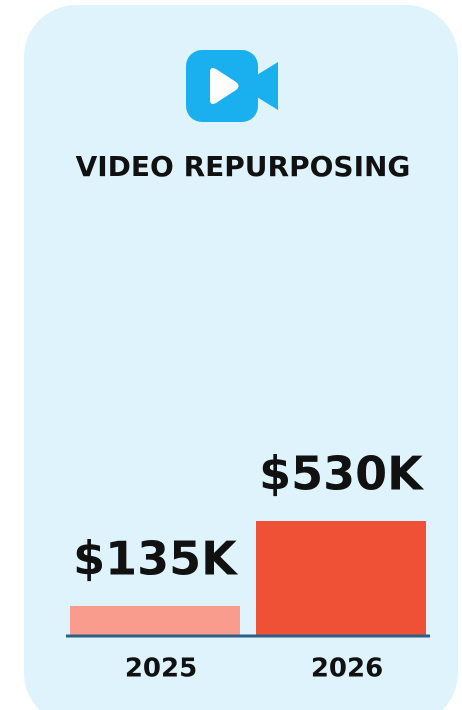 The width and height of the screenshot is (462, 710). What do you see at coordinates (347, 669) in the screenshot?
I see `x-tick-label: 2026` at bounding box center [347, 669].